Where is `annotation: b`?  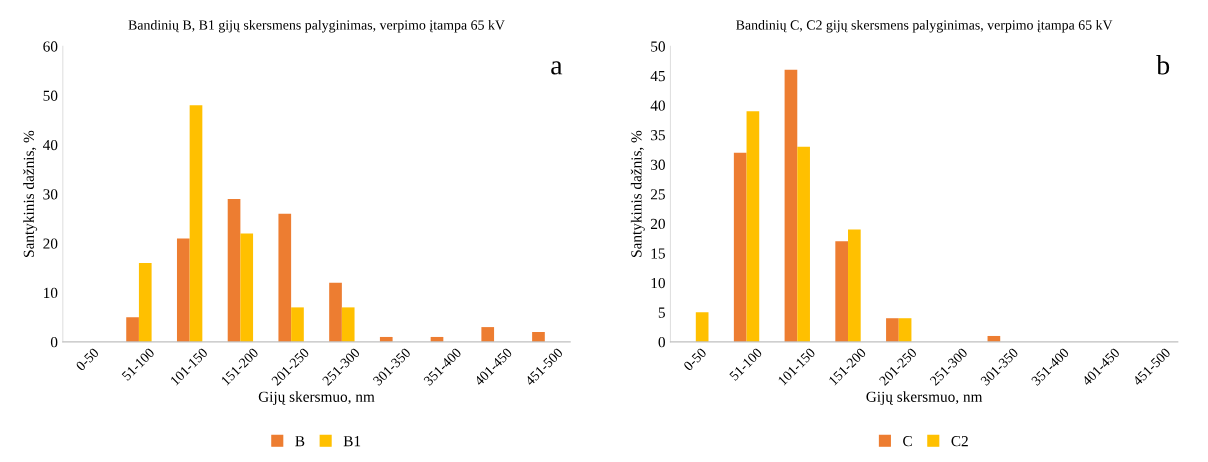 annotation: b is located at coordinates (1163, 65).